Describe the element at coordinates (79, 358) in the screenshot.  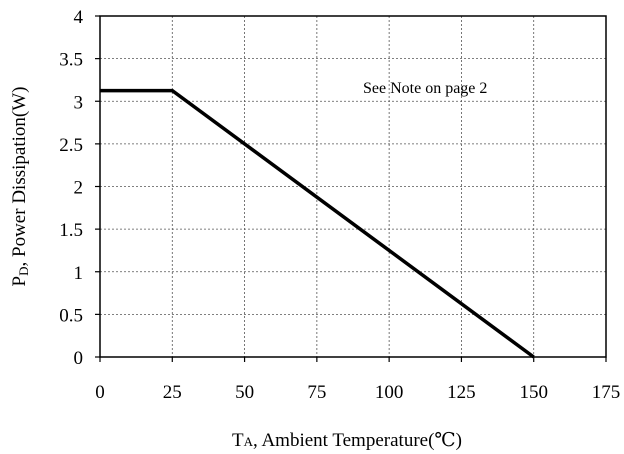
I see `y-tick-label: 0` at that location.